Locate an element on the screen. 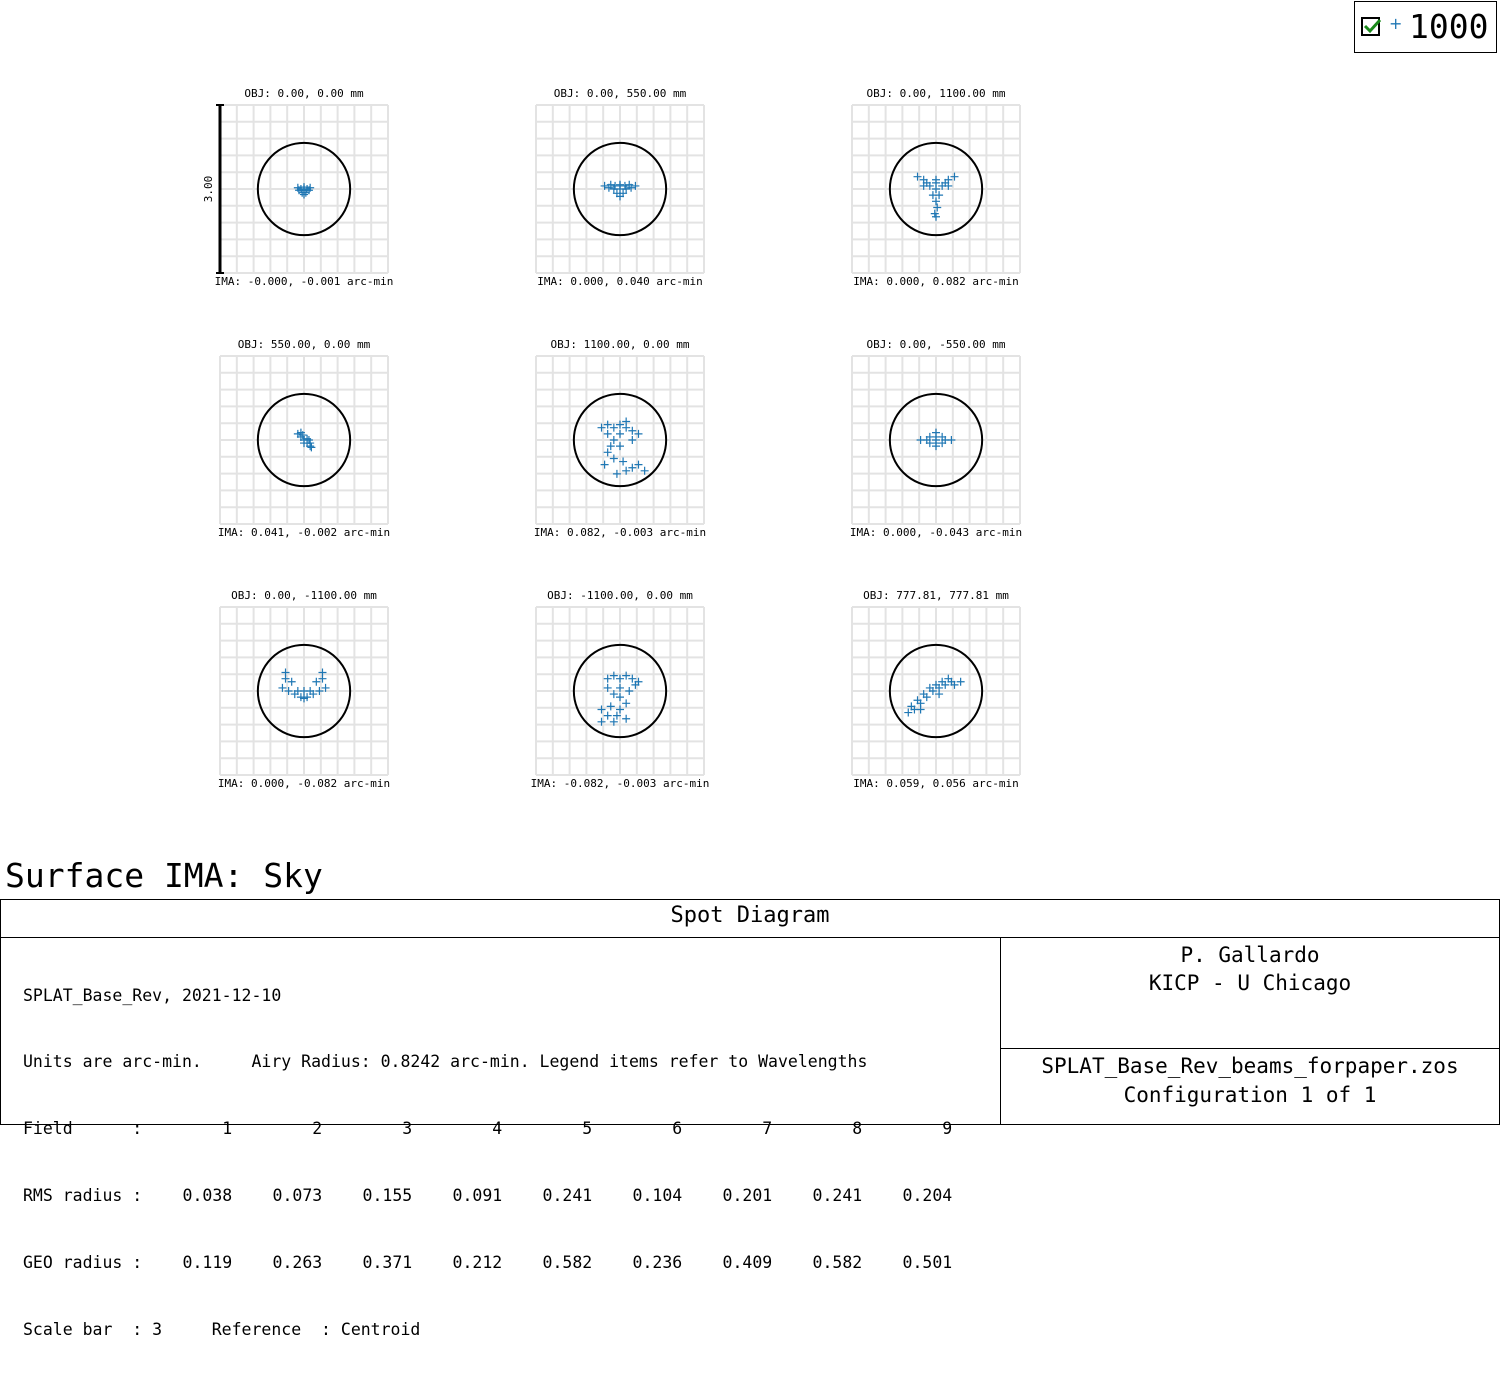 The image size is (1500, 1386). ima-label: IMA: 0.000, -0.043 arc-min is located at coordinates (936, 532).